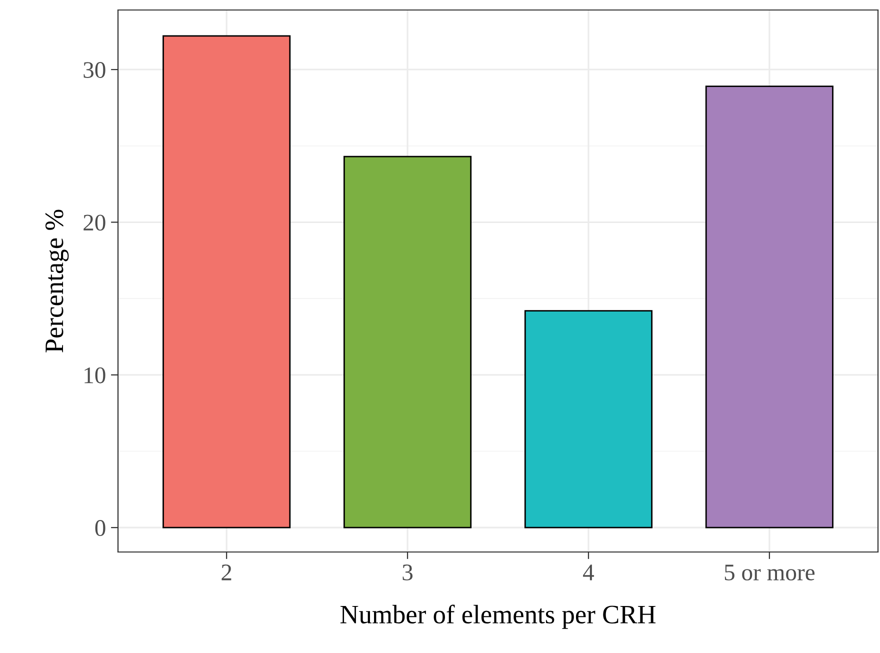 This screenshot has width=880, height=653. What do you see at coordinates (227, 572) in the screenshot?
I see `x-tick-label: 2` at bounding box center [227, 572].